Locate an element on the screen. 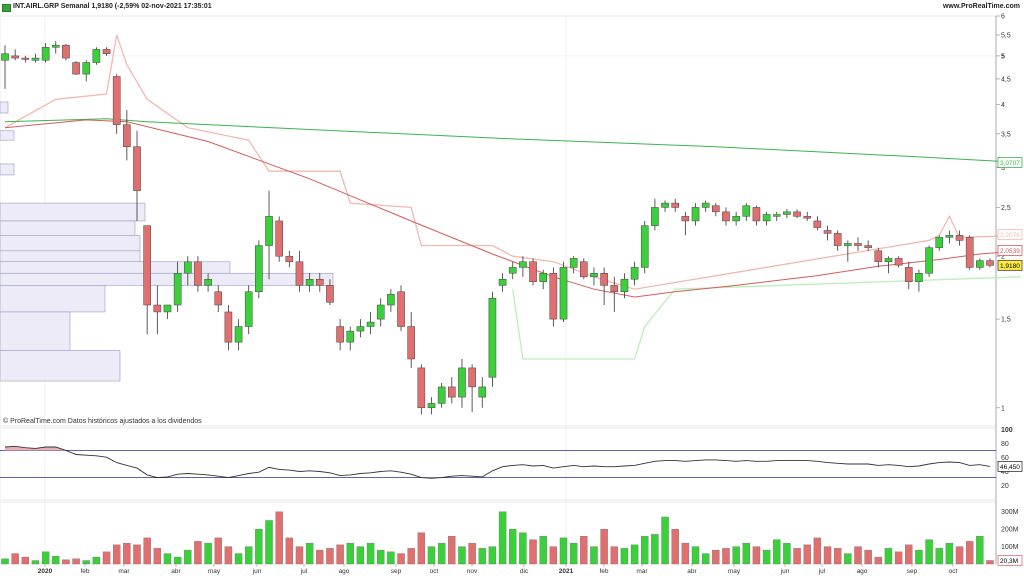 The image size is (1024, 576). volume-current-label: 20,3M is located at coordinates (1009, 561).